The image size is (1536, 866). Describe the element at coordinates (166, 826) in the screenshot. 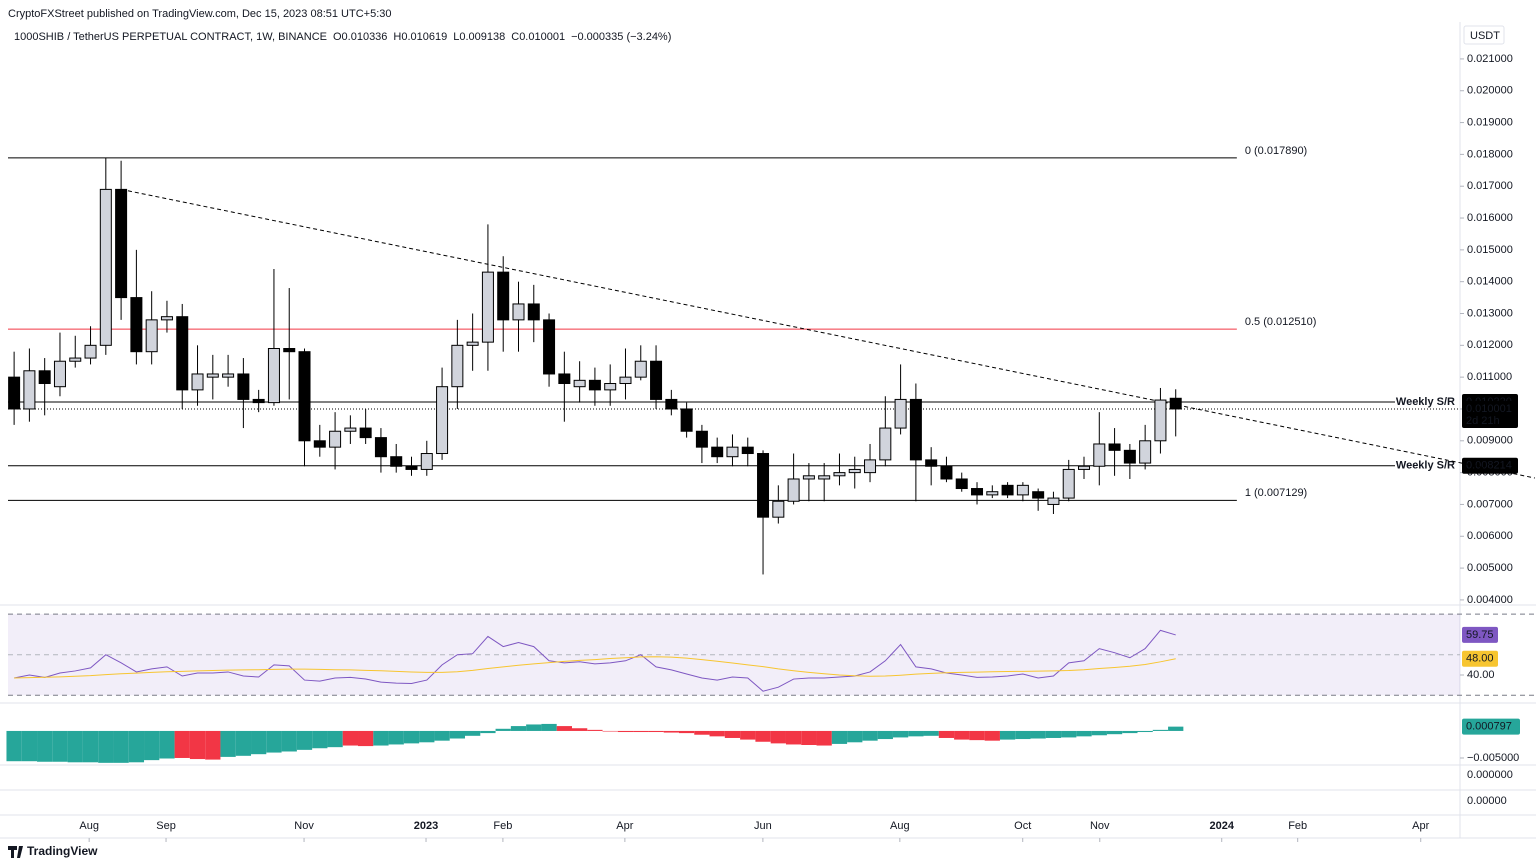

I see `x-tick-label: Sep` at that location.